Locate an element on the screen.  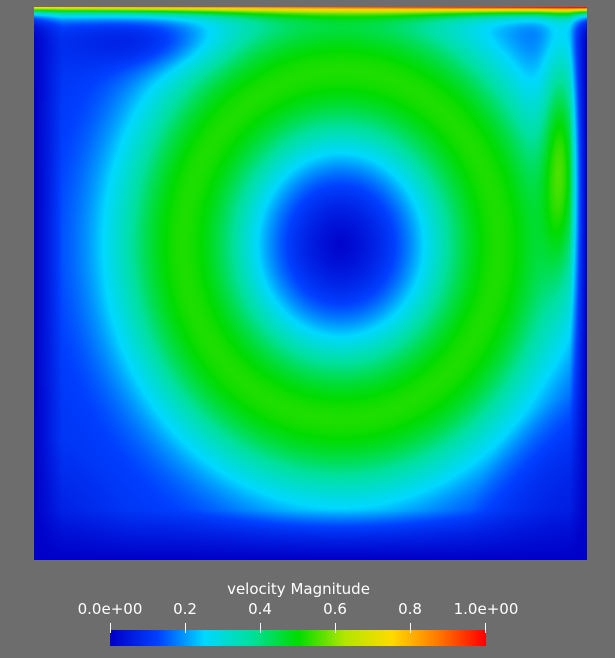
colorbar-tick-label: 0.8 is located at coordinates (410, 609).